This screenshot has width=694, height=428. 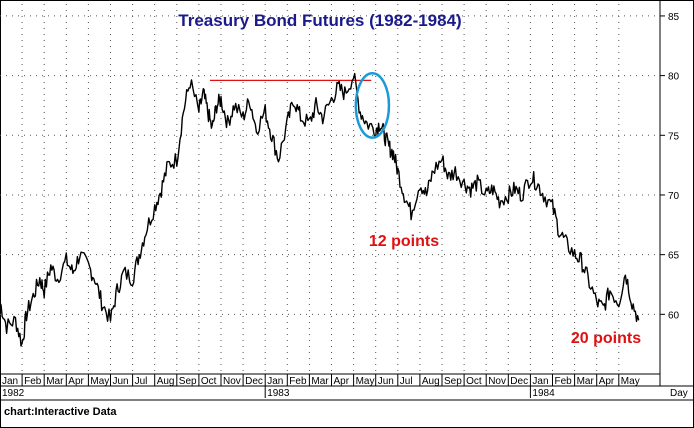 What do you see at coordinates (674, 136) in the screenshot?
I see `y-tick-label: 75` at bounding box center [674, 136].